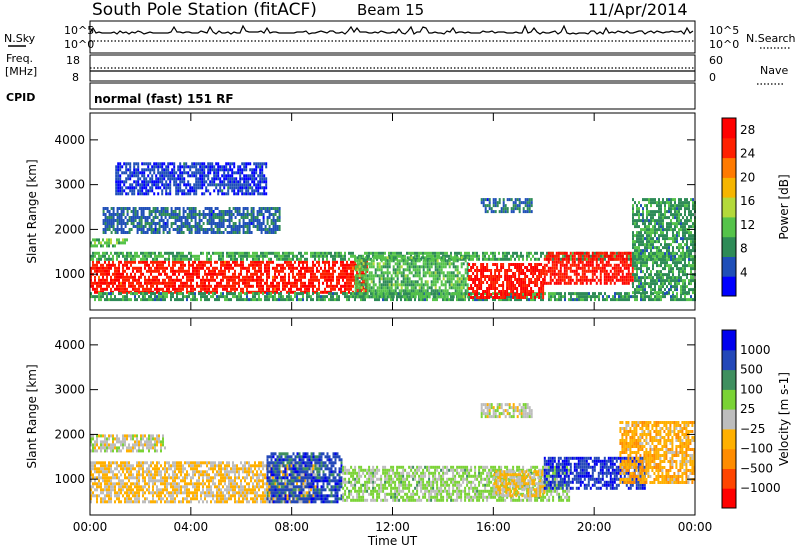  Describe the element at coordinates (747, 225) in the screenshot. I see `power-colorbar-tick-2: 12` at that location.